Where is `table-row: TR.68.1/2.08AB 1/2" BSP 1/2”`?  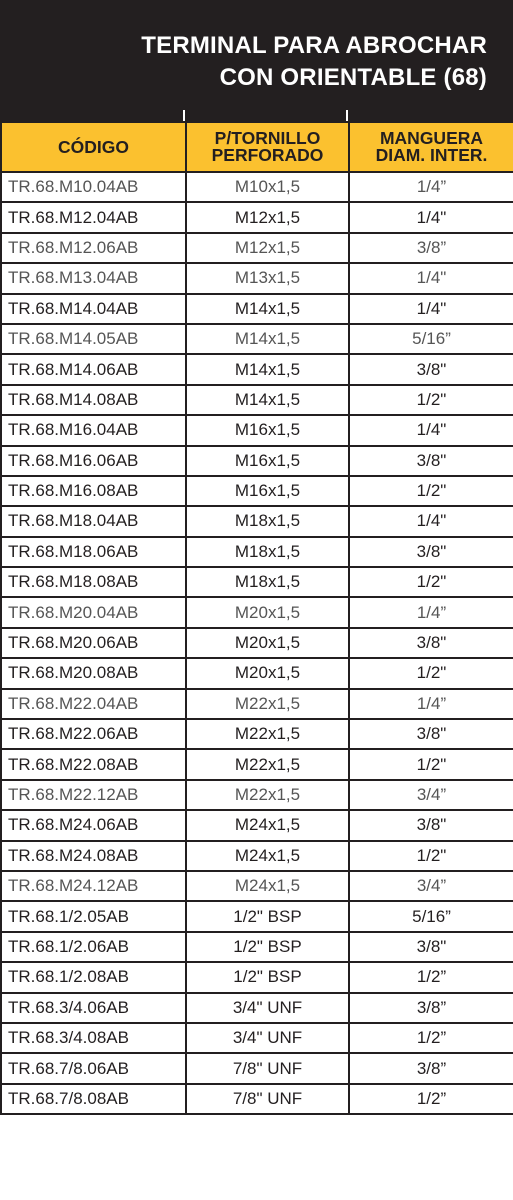 table-row: TR.68.1/2.08AB 1/2" BSP 1/2” is located at coordinates (256, 978).